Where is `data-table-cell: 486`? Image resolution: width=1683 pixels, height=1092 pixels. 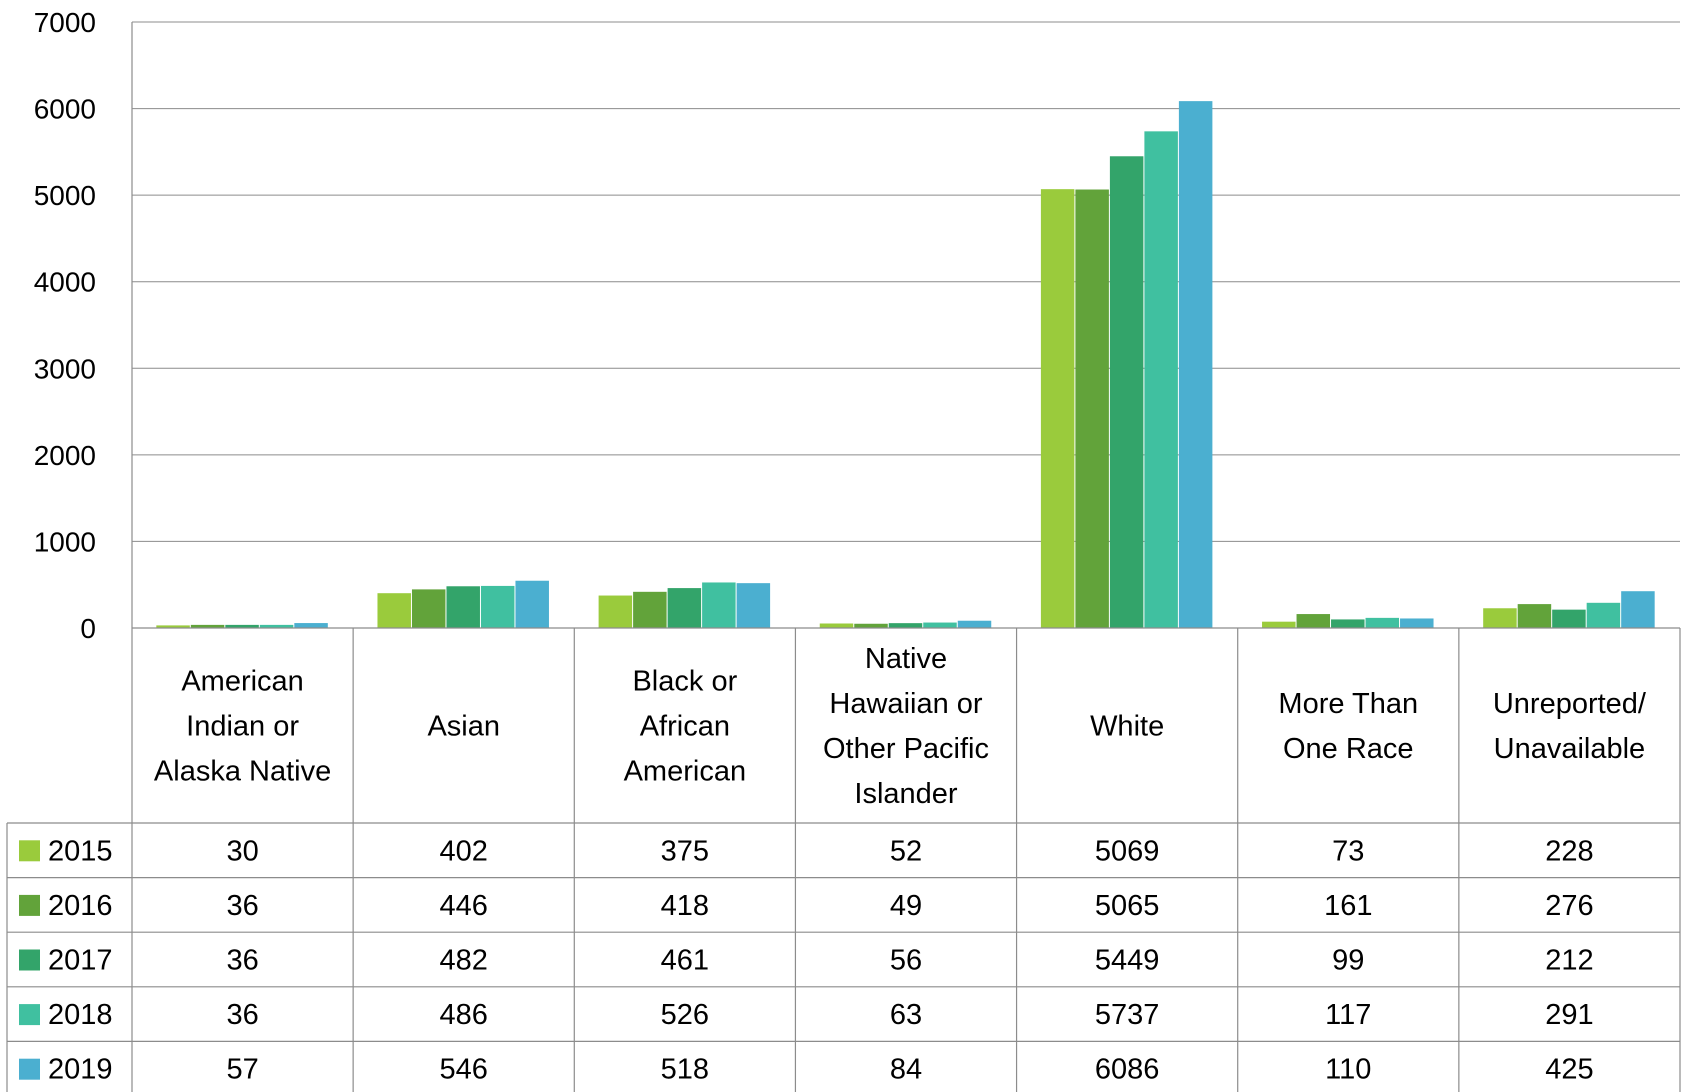 data-table-cell: 486 is located at coordinates (464, 1015).